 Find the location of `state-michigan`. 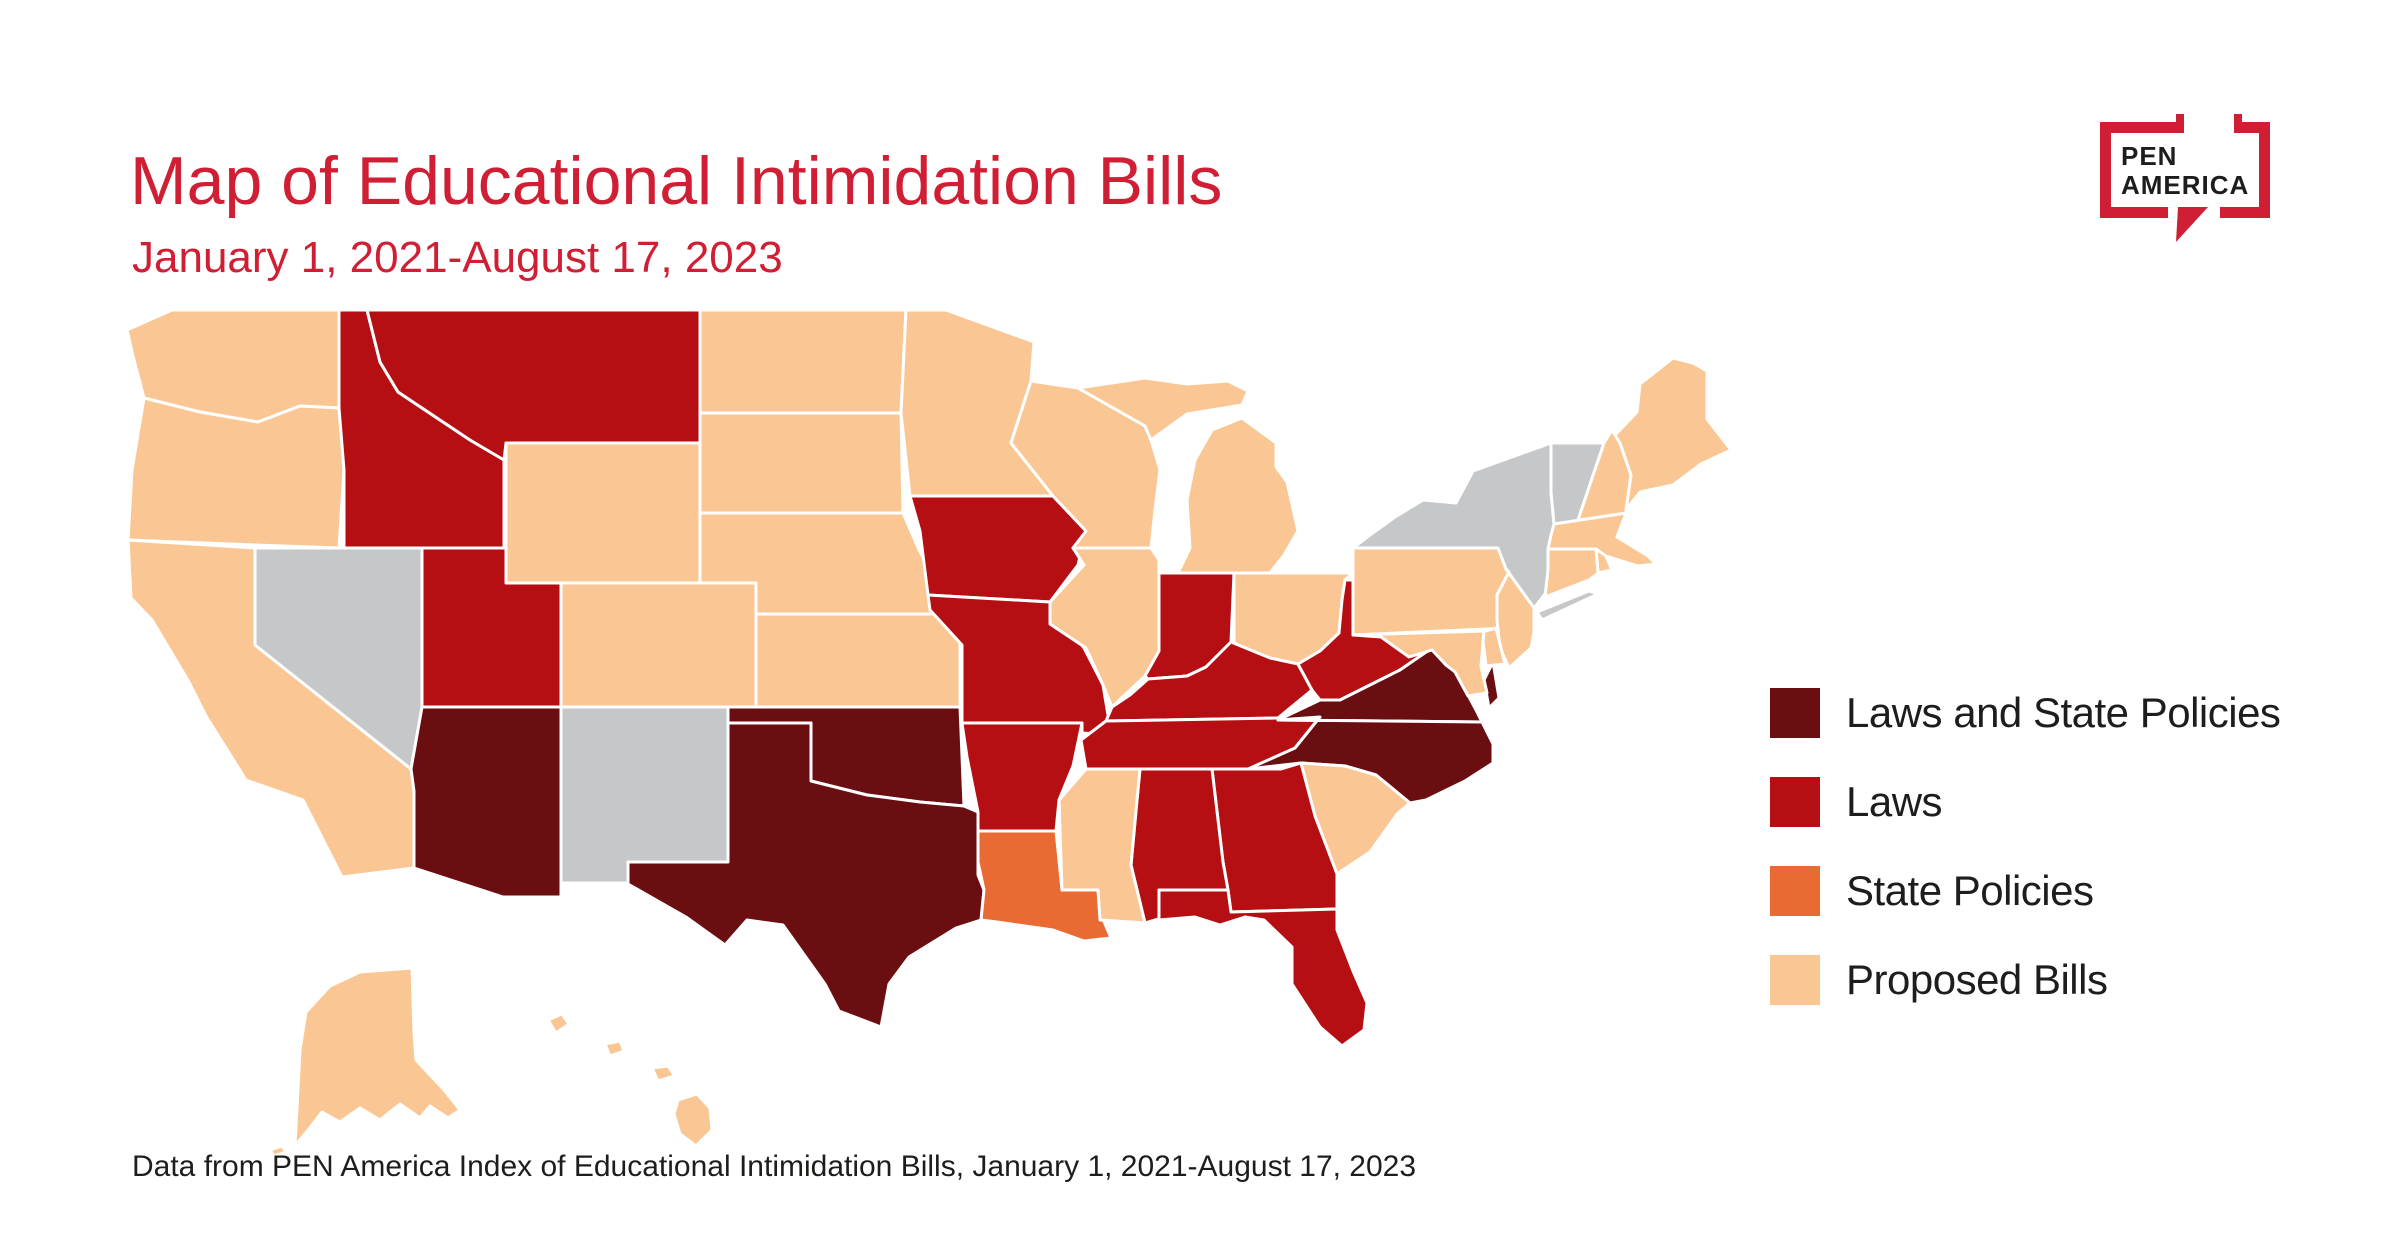

state-michigan is located at coordinates (1238, 495).